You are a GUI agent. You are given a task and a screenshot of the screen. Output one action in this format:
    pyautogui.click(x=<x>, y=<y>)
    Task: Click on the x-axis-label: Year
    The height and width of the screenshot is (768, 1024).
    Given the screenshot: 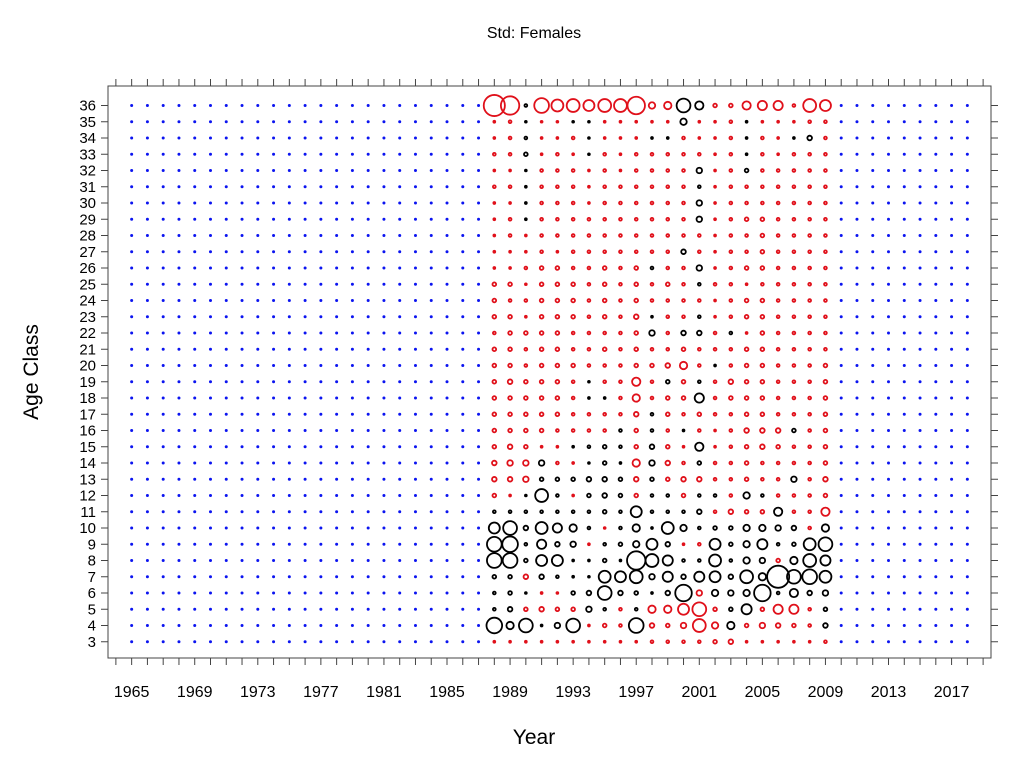 What is the action you would take?
    pyautogui.click(x=534, y=737)
    